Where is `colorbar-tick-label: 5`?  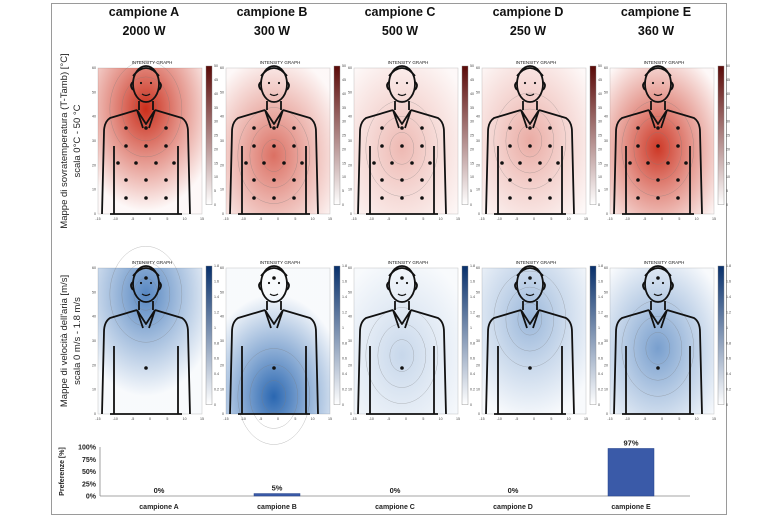 colorbar-tick-label: 5 is located at coordinates (215, 191).